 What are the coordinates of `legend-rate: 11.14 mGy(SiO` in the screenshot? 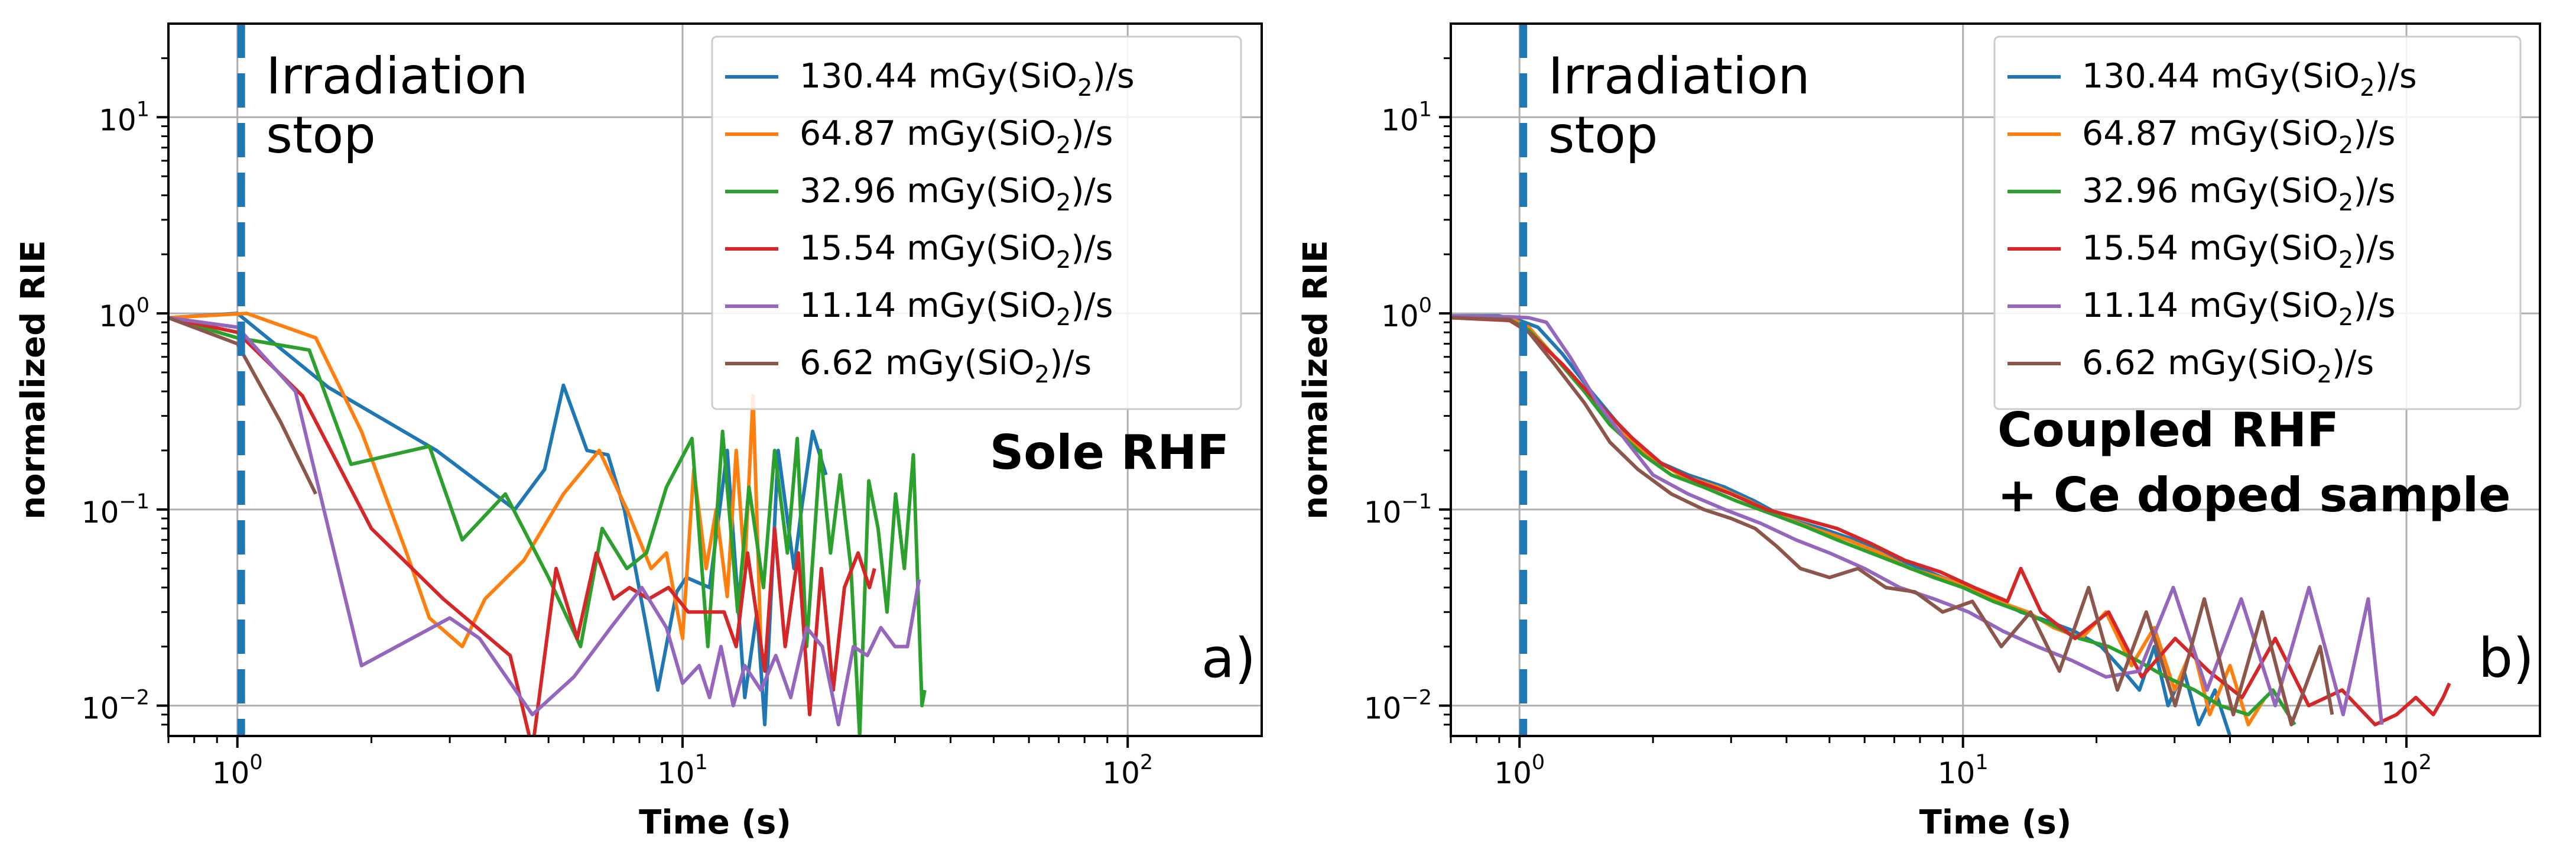 It's located at (928, 305).